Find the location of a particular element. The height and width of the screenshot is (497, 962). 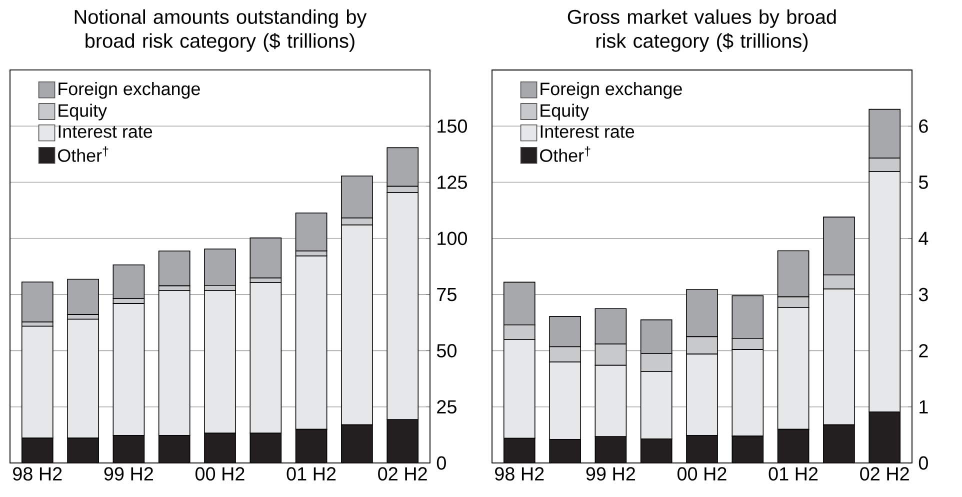

y-tick-label: 4 is located at coordinates (923, 238).